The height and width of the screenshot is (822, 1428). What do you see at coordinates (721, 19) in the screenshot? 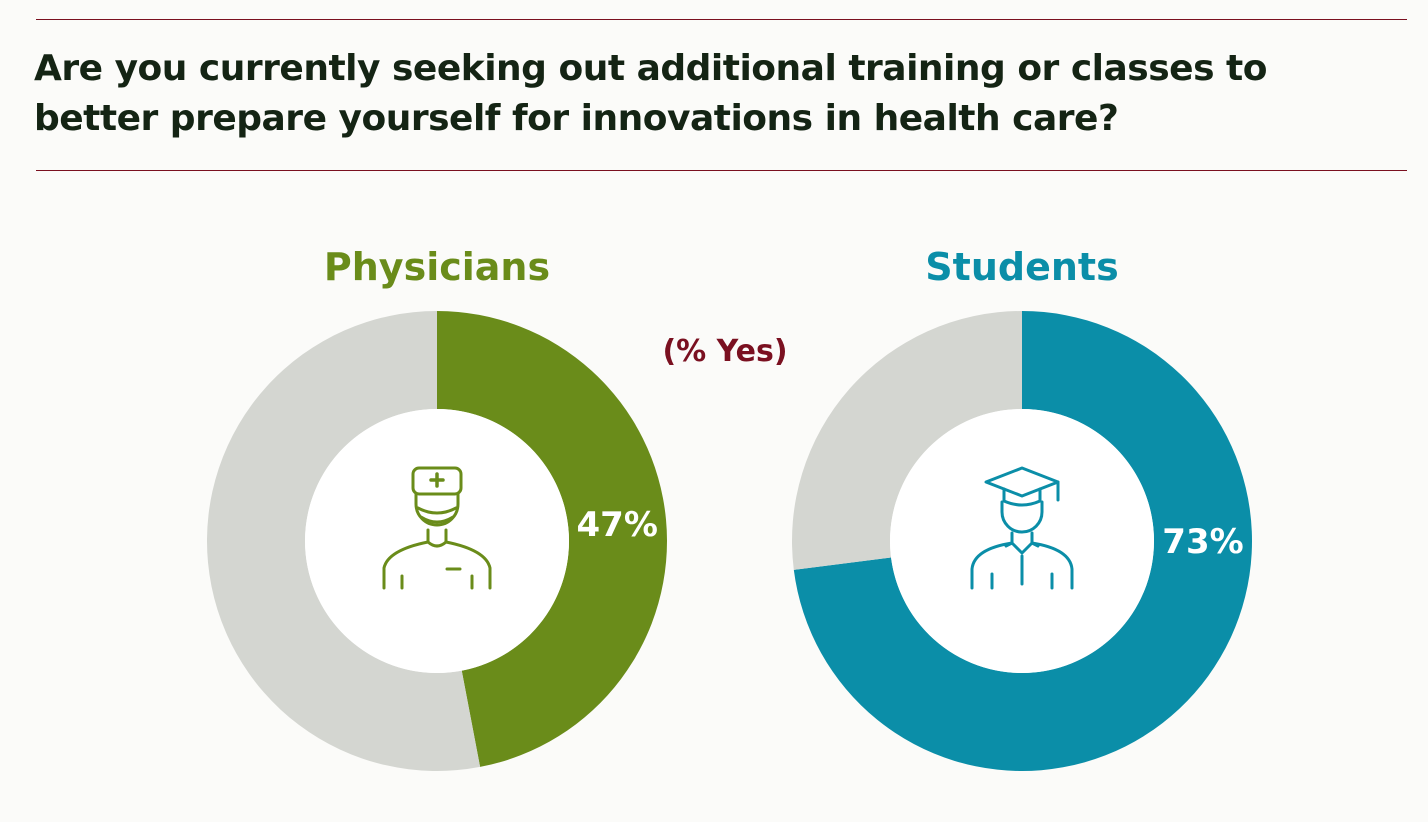
I see `top-divider` at bounding box center [721, 19].